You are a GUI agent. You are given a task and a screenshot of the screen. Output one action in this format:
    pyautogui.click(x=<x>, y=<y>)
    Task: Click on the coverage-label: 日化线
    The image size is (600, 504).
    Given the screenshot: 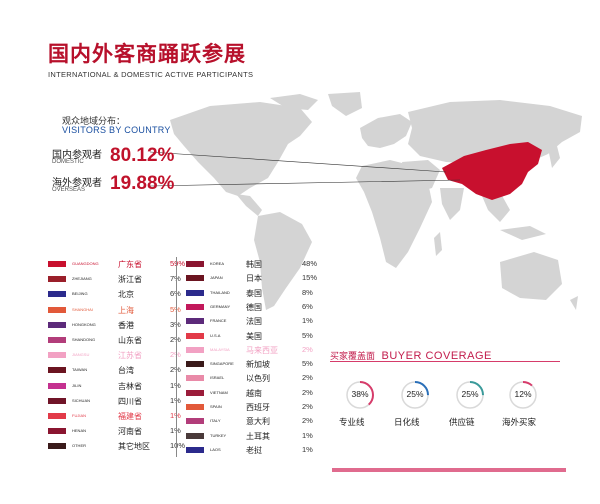 What is the action you would take?
    pyautogui.click(x=407, y=422)
    